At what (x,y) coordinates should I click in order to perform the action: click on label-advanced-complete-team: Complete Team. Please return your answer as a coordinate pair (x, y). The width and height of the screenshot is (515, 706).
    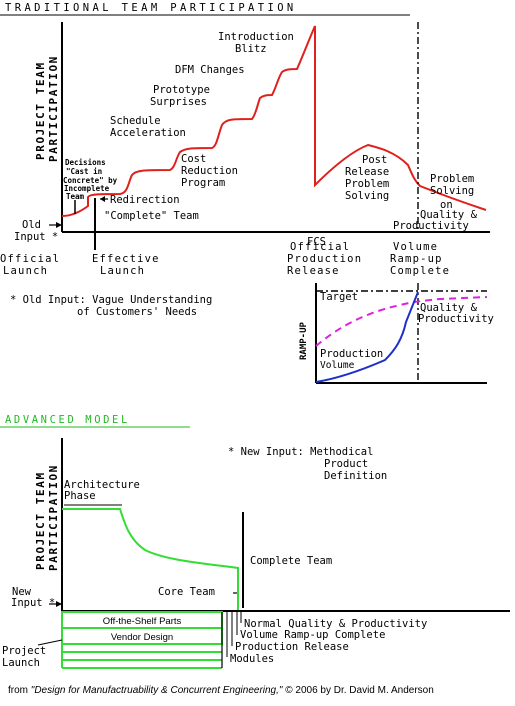
    Looking at the image, I should click on (291, 561).